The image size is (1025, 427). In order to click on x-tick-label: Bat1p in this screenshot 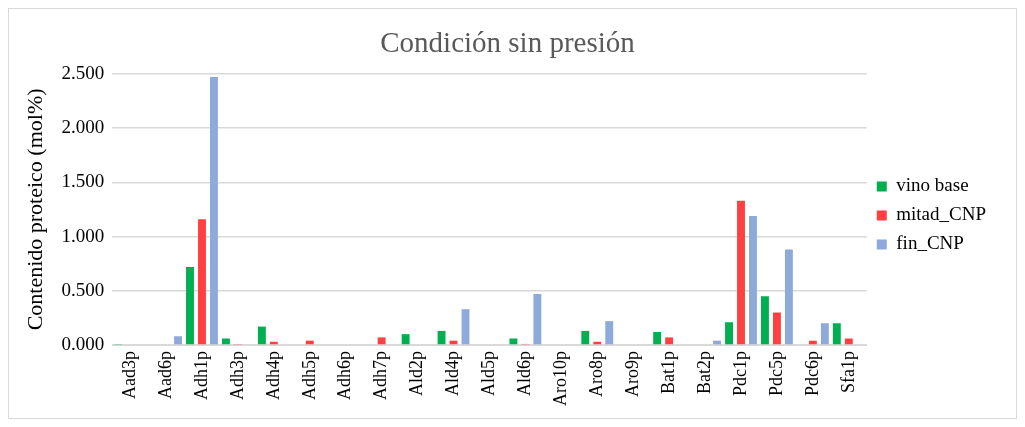, I will do `click(667, 373)`.